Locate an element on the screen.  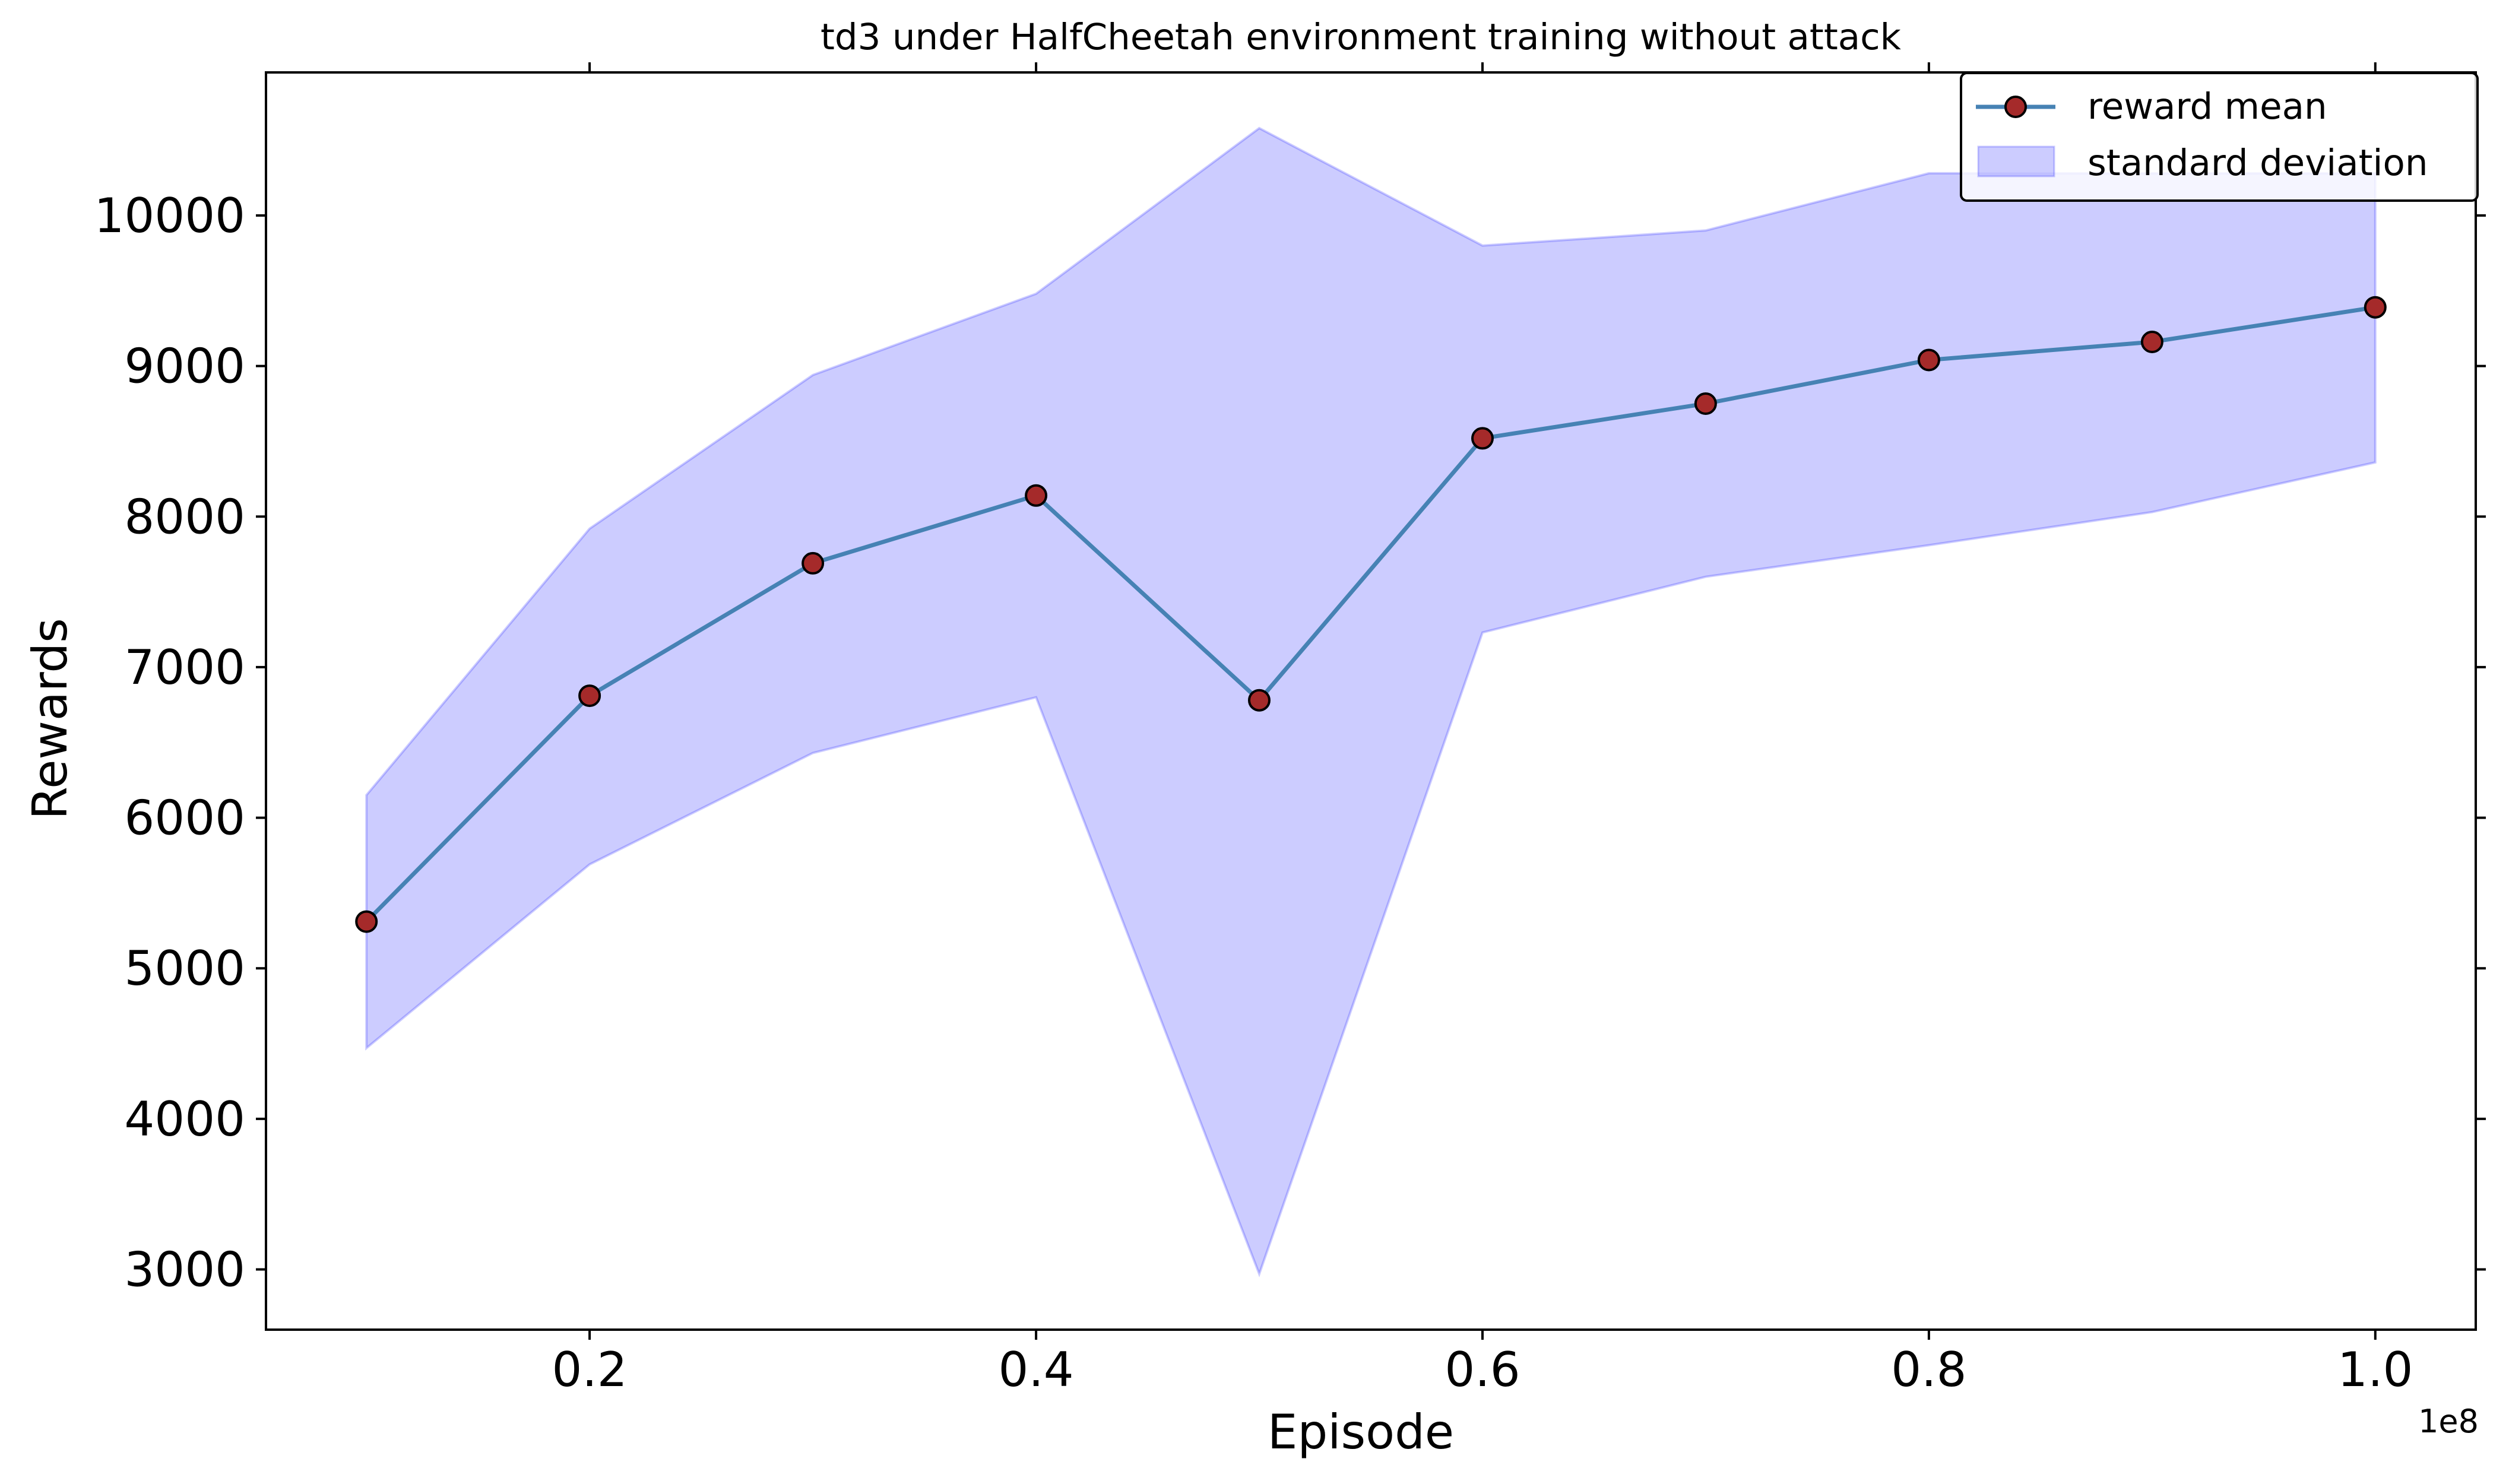
x-tick-label: 0.8 is located at coordinates (1928, 1369).